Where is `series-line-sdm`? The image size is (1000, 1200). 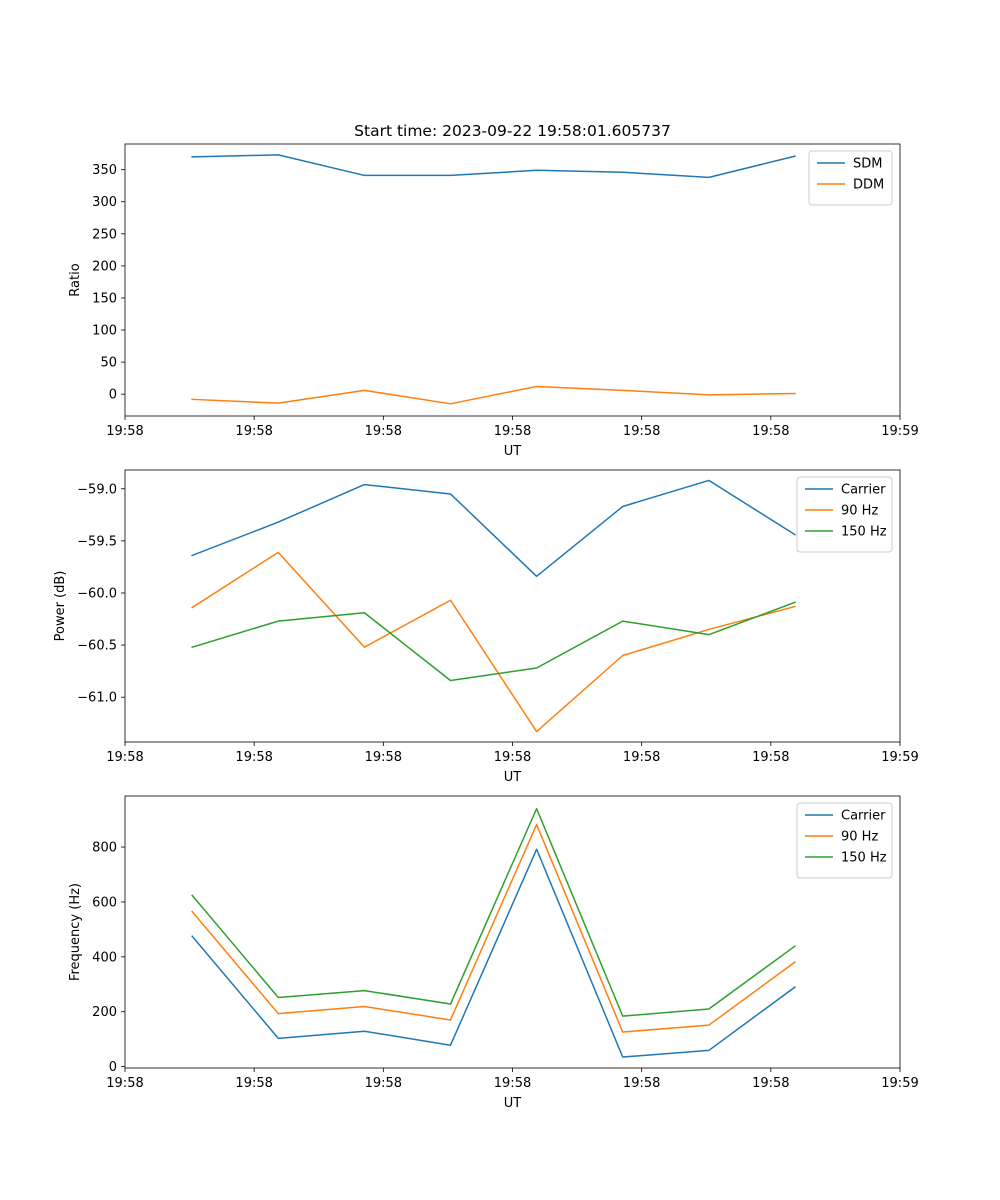 series-line-sdm is located at coordinates (493, 166).